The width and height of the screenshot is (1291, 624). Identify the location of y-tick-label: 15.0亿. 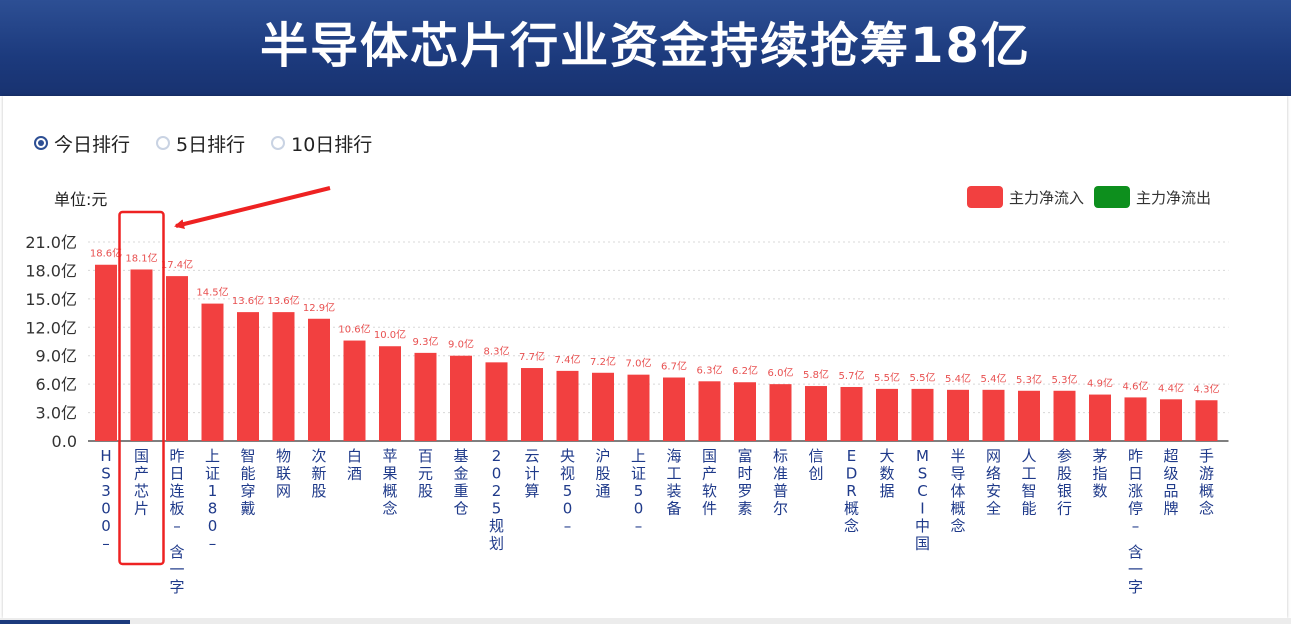
(51, 299).